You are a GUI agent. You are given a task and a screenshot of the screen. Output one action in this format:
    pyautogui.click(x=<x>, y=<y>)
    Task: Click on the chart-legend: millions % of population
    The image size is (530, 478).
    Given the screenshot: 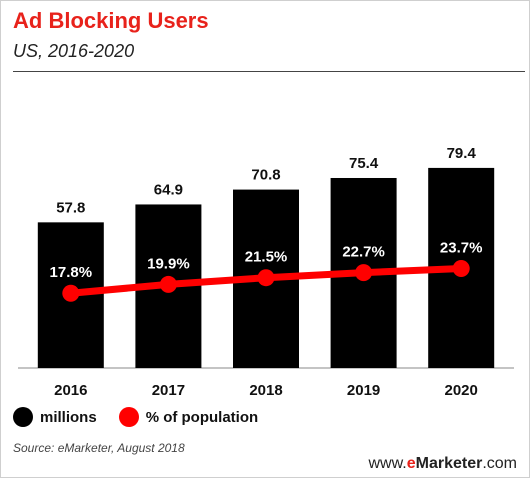 What is the action you would take?
    pyautogui.click(x=146, y=417)
    